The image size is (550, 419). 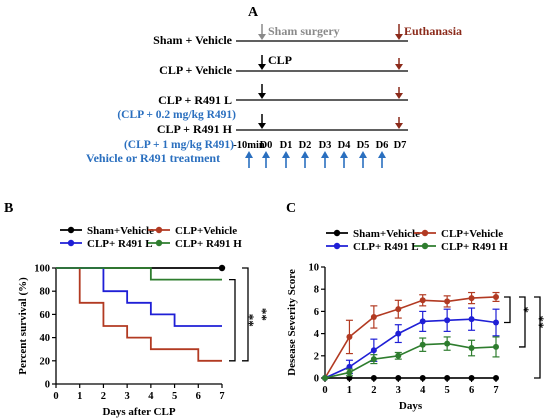 What do you see at coordinates (45, 292) in the screenshot?
I see `y-tick-label: 80` at bounding box center [45, 292].